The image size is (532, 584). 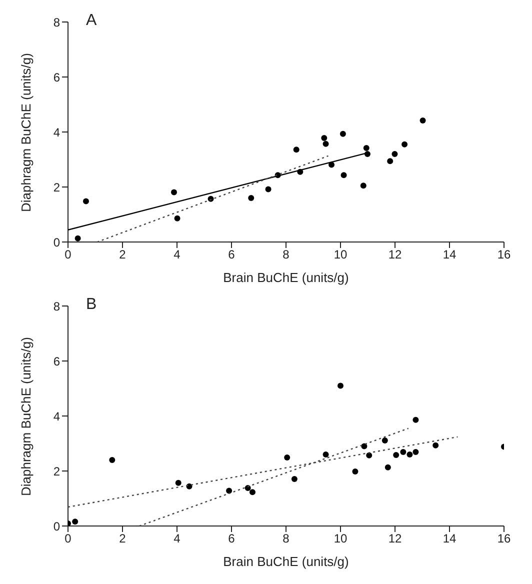 I want to click on chart-title: A, so click(x=91, y=21).